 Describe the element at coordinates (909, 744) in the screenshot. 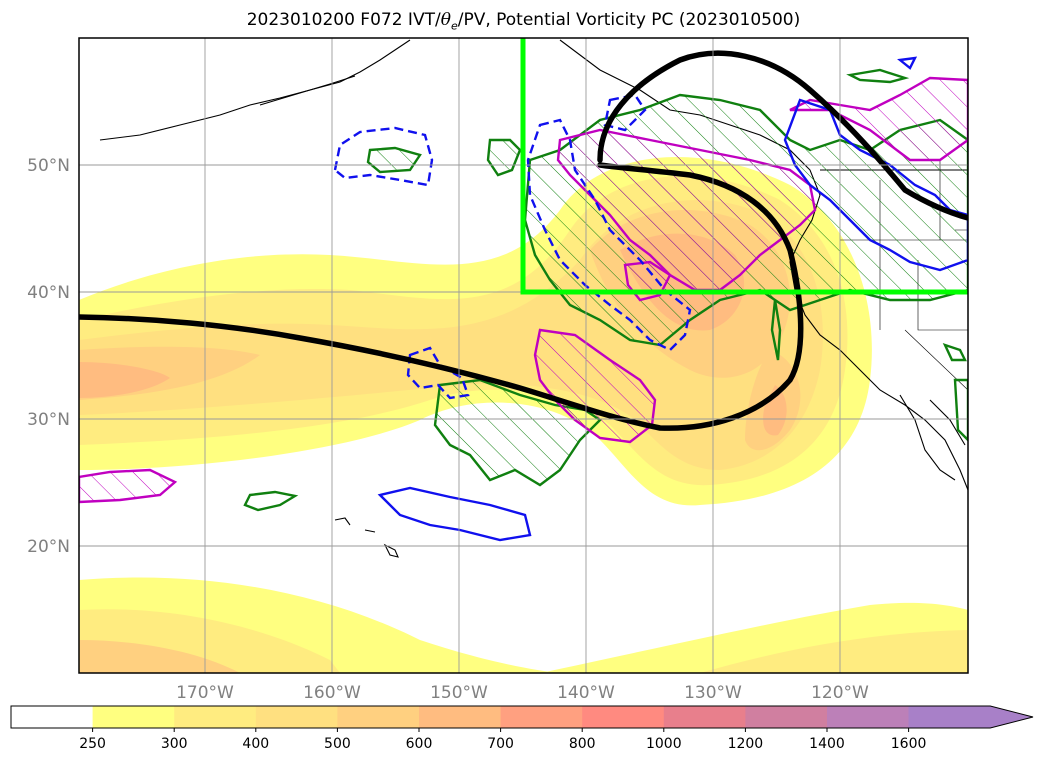

I see `colorbar-tick-label: 1600` at that location.